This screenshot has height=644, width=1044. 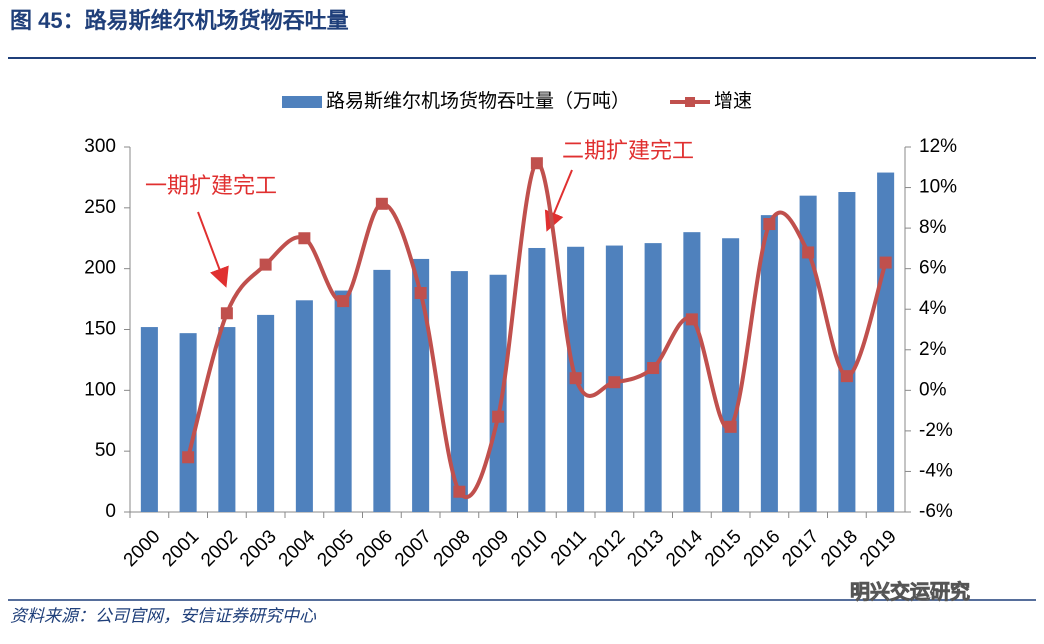 What do you see at coordinates (110, 511) in the screenshot?
I see `y-tick-label: 0` at bounding box center [110, 511].